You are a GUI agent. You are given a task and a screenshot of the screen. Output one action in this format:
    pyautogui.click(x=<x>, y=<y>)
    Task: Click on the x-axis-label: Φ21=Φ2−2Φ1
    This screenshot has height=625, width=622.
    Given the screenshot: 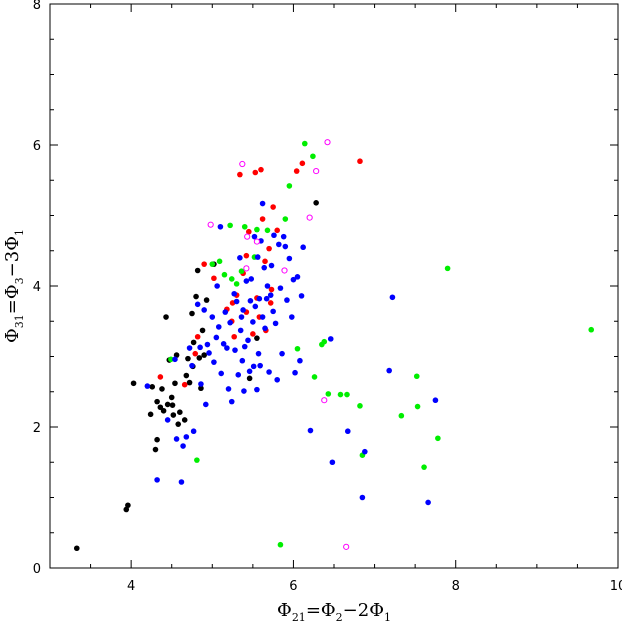 What is the action you would take?
    pyautogui.click(x=334, y=612)
    